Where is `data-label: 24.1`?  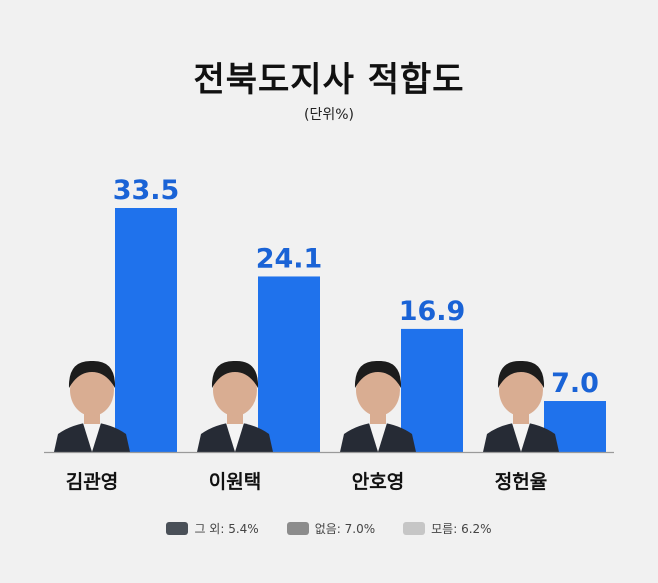
data-label: 24.1 is located at coordinates (289, 258).